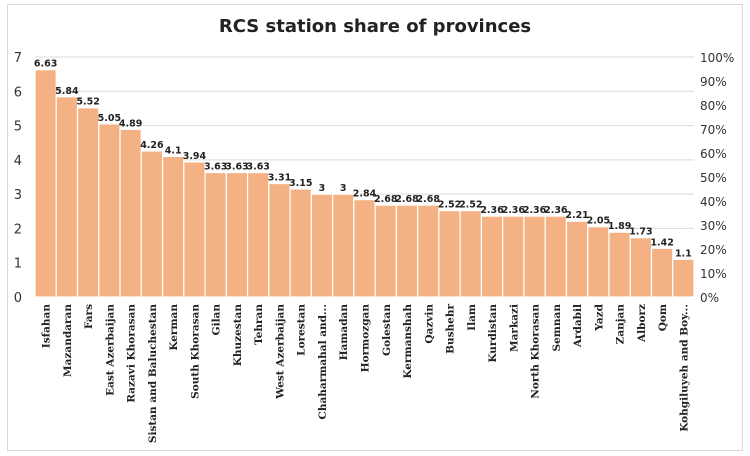 The image size is (750, 456). What do you see at coordinates (408, 341) in the screenshot?
I see `x-tick-label: Kermanshah` at bounding box center [408, 341].